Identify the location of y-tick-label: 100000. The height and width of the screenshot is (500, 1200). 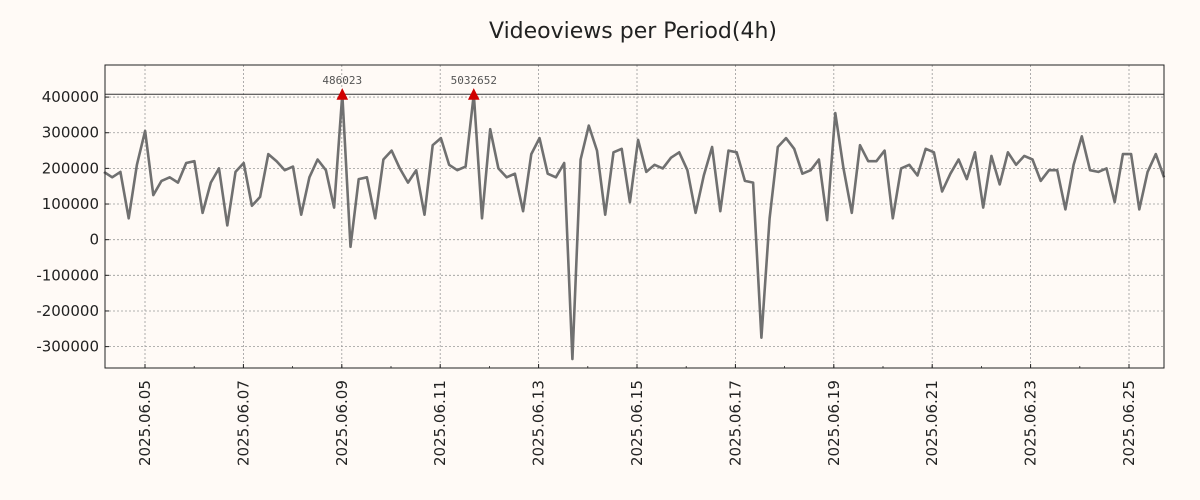
(70, 204).